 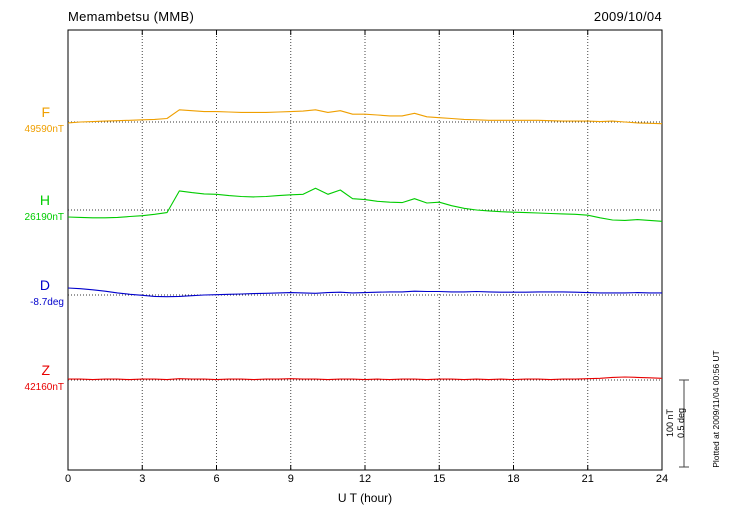 I want to click on scale-bar-label: 100 nT 0.5 deg, so click(x=676, y=423).